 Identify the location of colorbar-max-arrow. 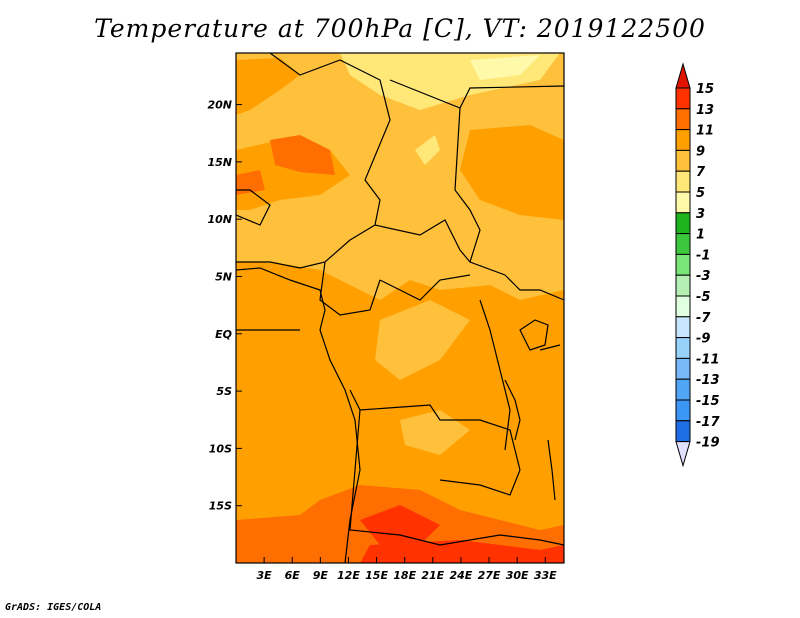
(683, 75).